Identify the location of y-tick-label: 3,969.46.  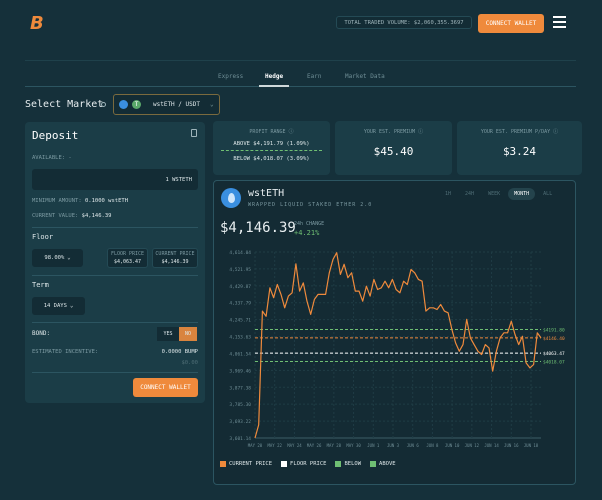
(240, 371).